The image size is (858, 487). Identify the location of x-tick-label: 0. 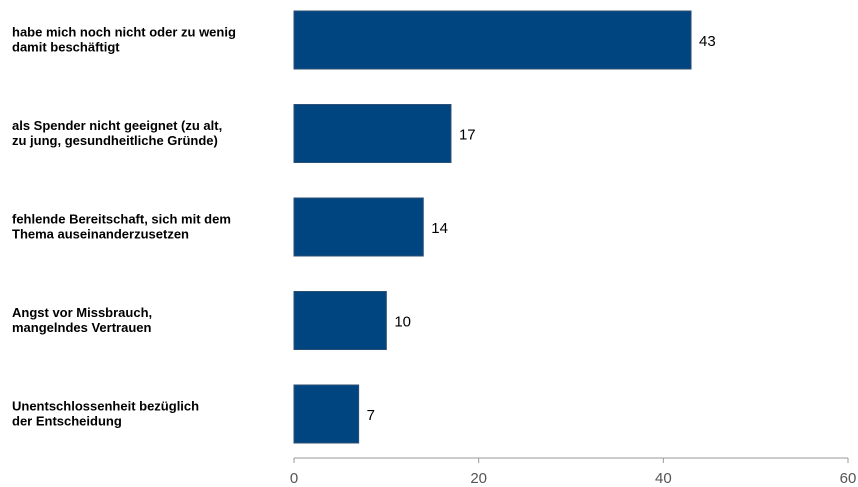
(294, 478).